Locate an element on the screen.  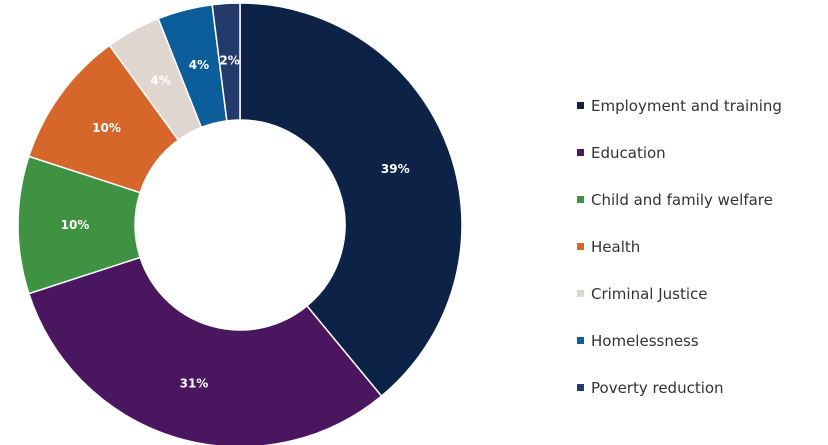
legend-item-health: Health is located at coordinates (679, 246).